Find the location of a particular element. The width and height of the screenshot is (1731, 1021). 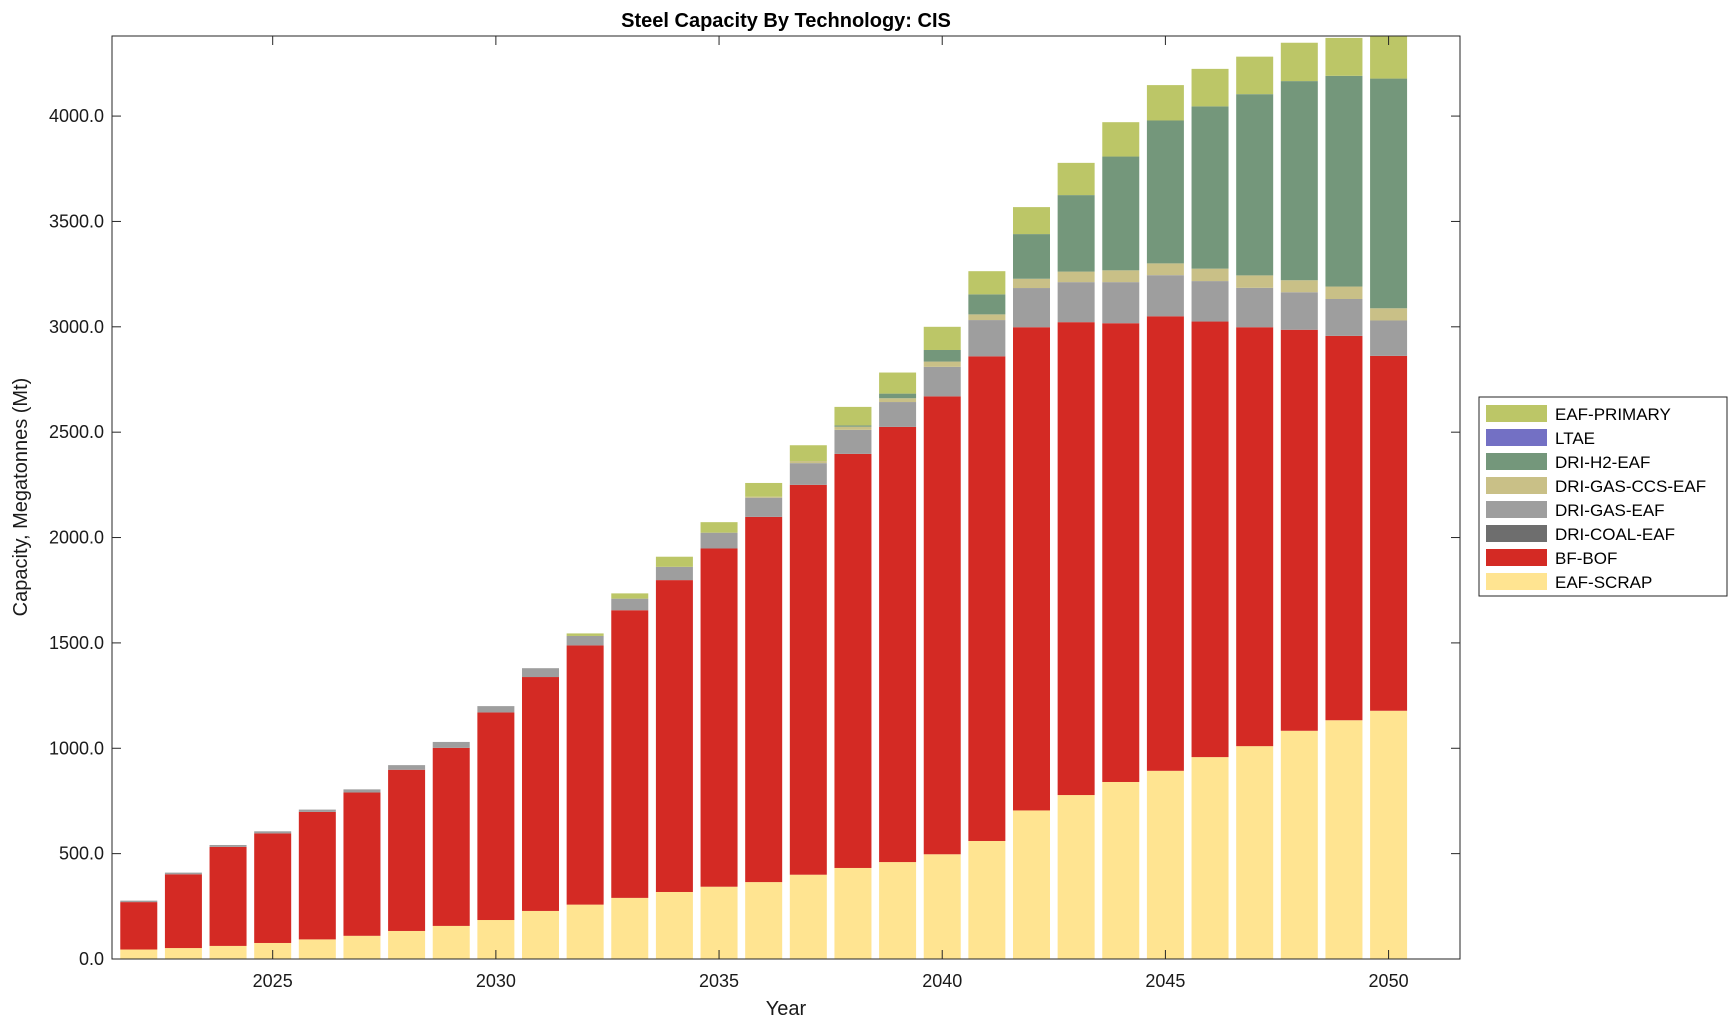

bar-bf-bof-2044 is located at coordinates (1121, 552).